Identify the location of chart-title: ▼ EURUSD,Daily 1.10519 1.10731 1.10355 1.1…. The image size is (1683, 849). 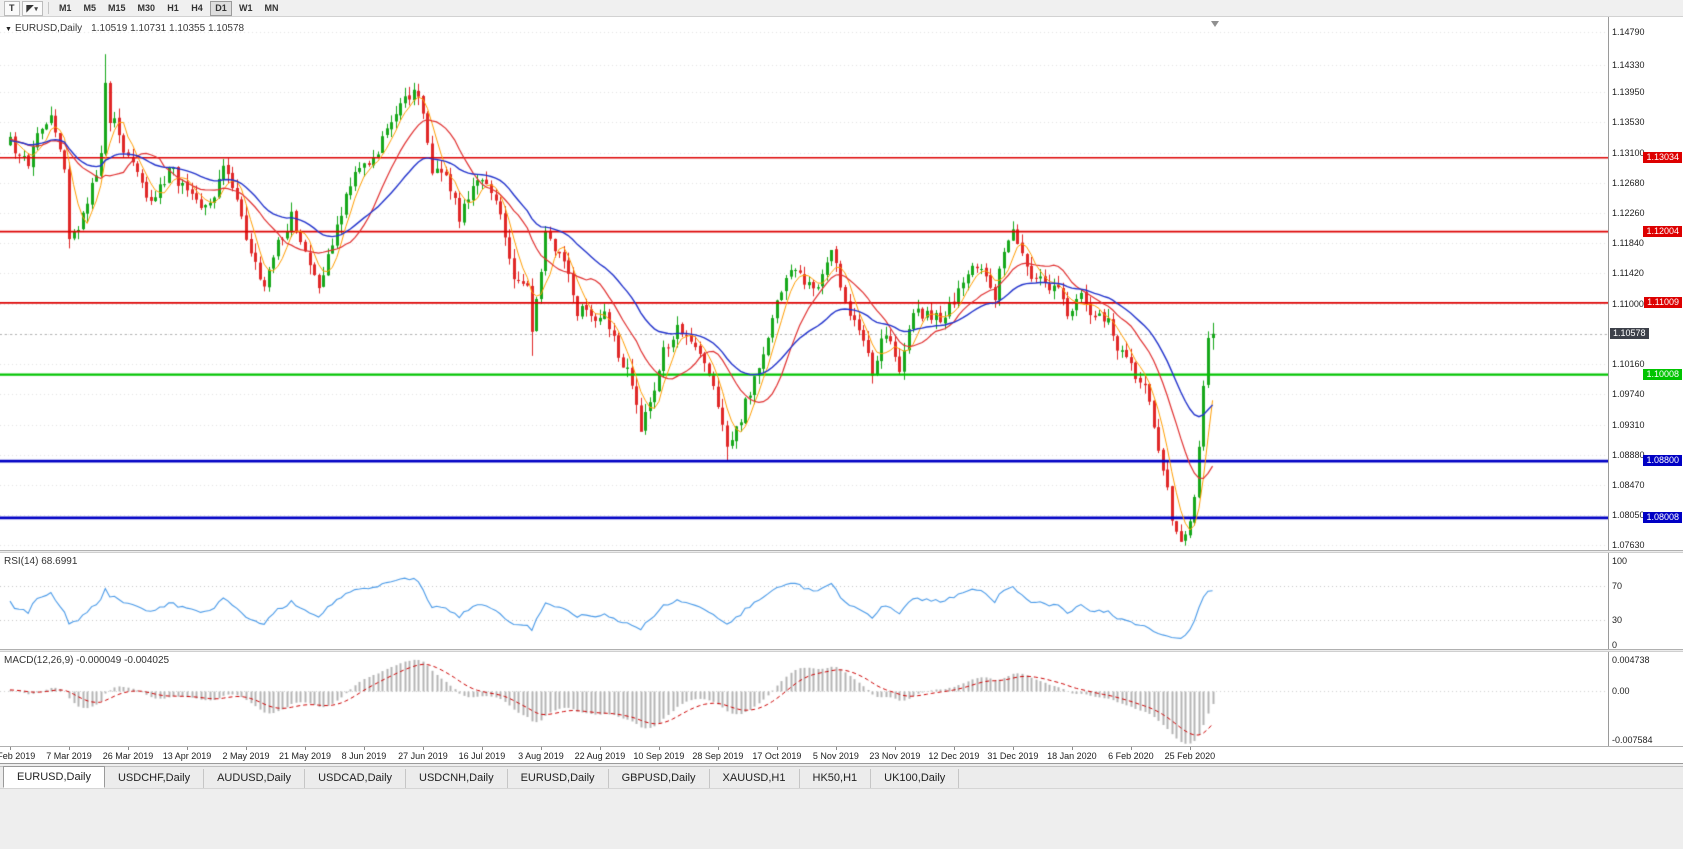
(124, 28).